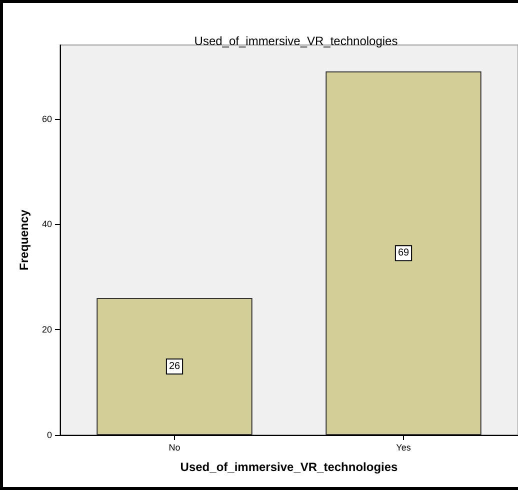 The height and width of the screenshot is (490, 518). What do you see at coordinates (24, 239) in the screenshot?
I see `y-axis-title: Frequency` at bounding box center [24, 239].